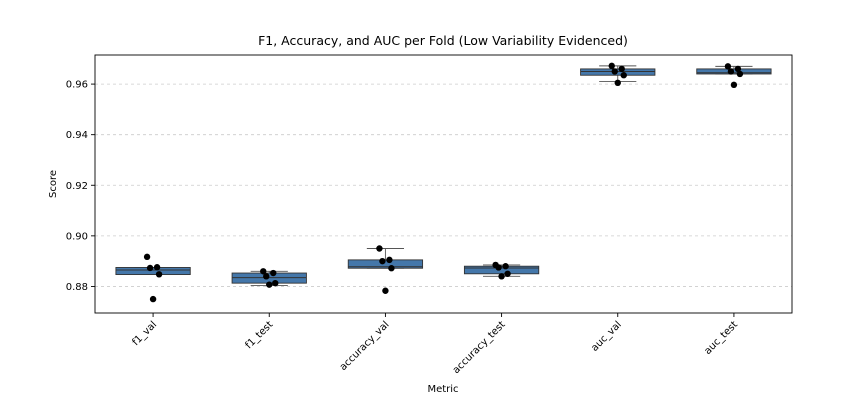  What do you see at coordinates (365, 346) in the screenshot?
I see `x-tick-label: accuracy_val` at bounding box center [365, 346].